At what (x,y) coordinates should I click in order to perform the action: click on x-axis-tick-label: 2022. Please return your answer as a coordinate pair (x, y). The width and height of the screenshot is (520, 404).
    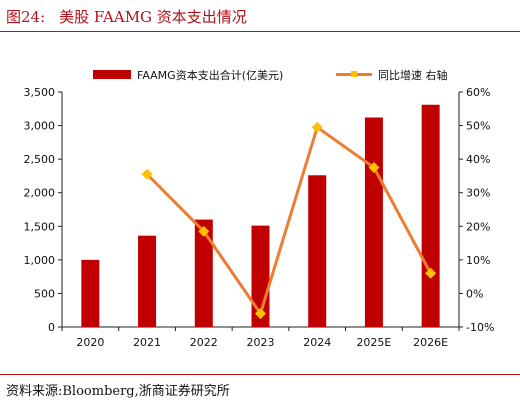
    Looking at the image, I should click on (204, 342).